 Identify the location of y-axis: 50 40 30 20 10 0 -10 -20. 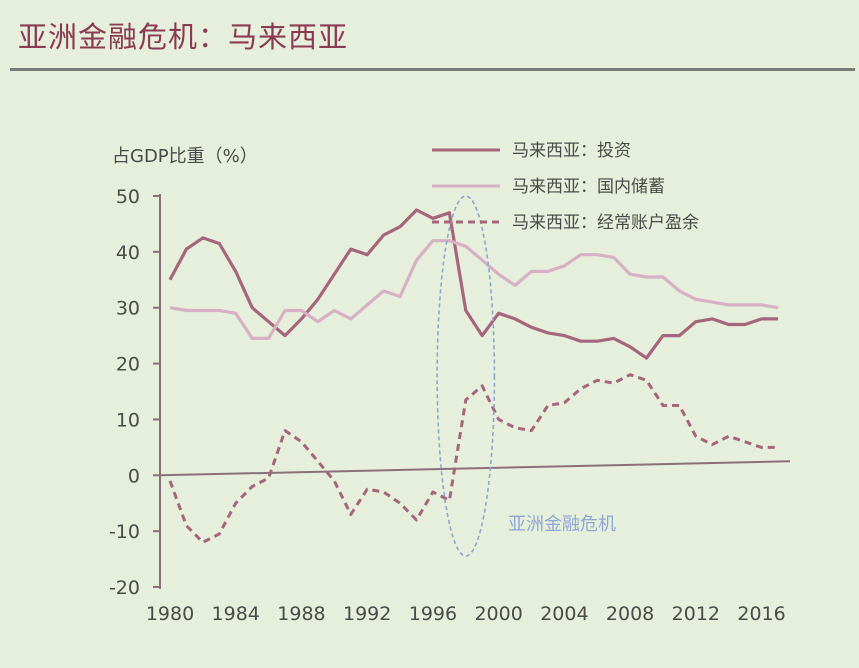
(135, 392).